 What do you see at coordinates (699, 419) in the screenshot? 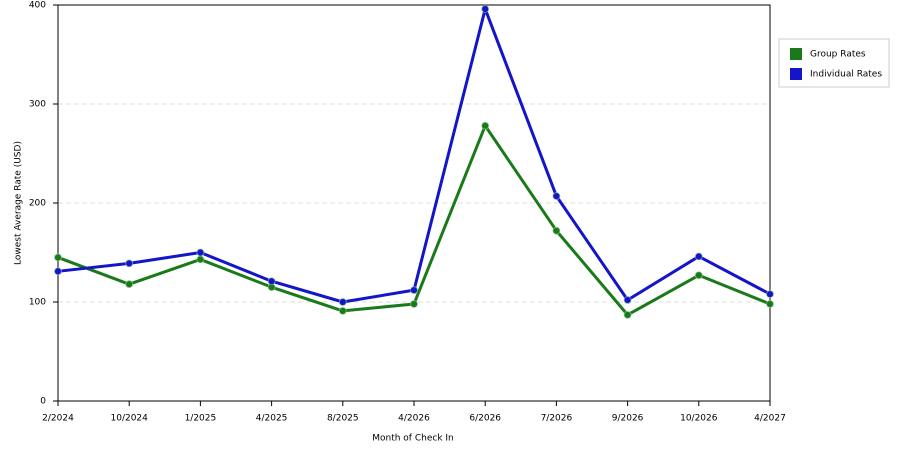
I see `x-tick-label: 10/2026` at bounding box center [699, 419].